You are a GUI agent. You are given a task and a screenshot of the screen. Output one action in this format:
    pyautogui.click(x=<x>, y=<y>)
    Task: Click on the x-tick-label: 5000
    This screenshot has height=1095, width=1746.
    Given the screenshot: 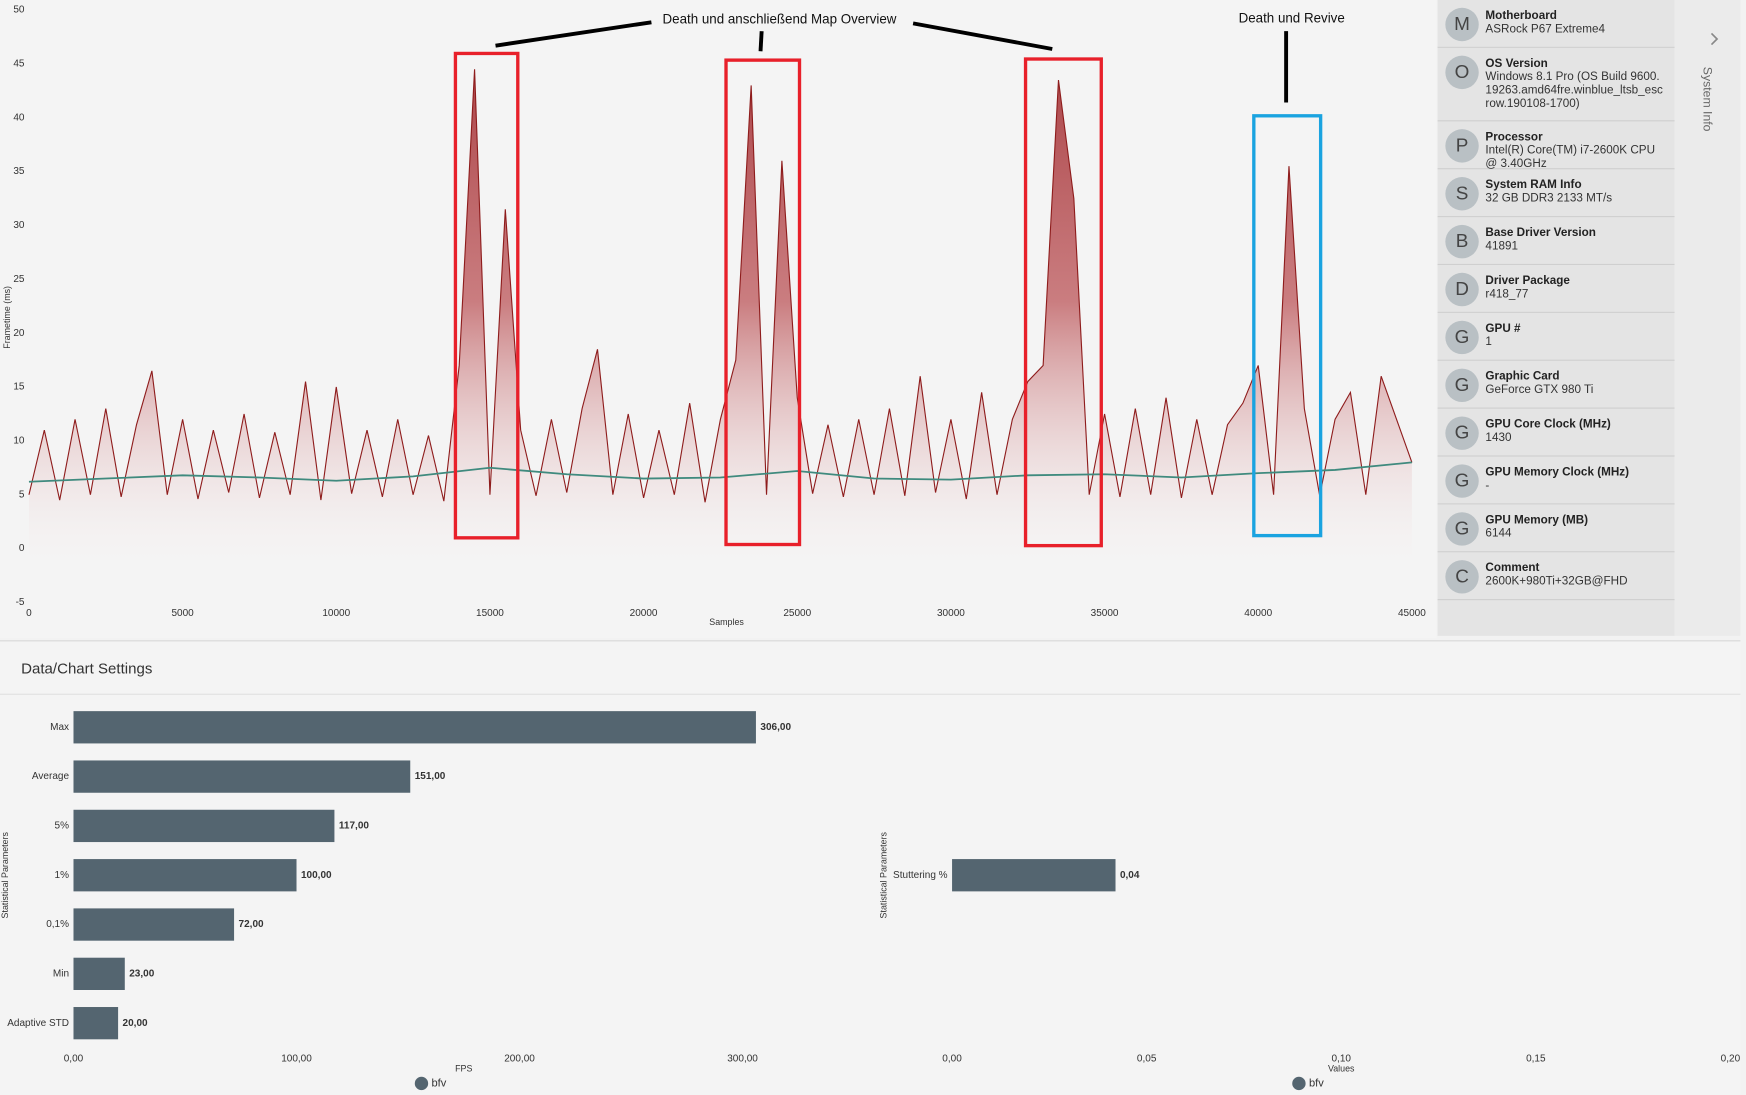 What is the action you would take?
    pyautogui.click(x=182, y=613)
    